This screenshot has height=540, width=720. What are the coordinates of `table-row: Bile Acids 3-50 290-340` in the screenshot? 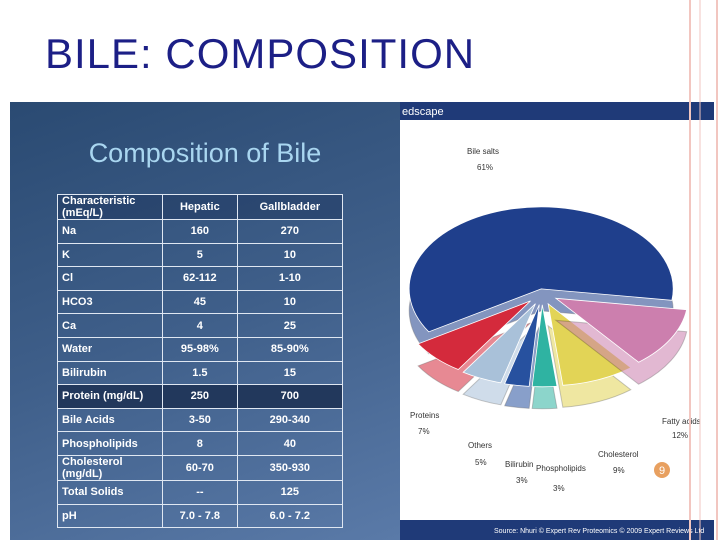 It's located at (200, 420).